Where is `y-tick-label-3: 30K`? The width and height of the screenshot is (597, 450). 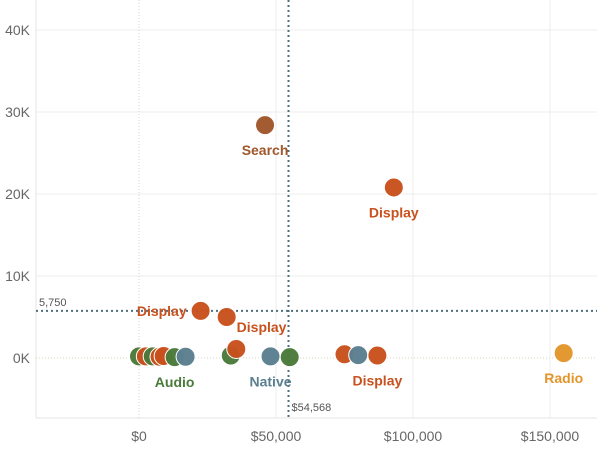 y-tick-label-3: 30K is located at coordinates (18, 112).